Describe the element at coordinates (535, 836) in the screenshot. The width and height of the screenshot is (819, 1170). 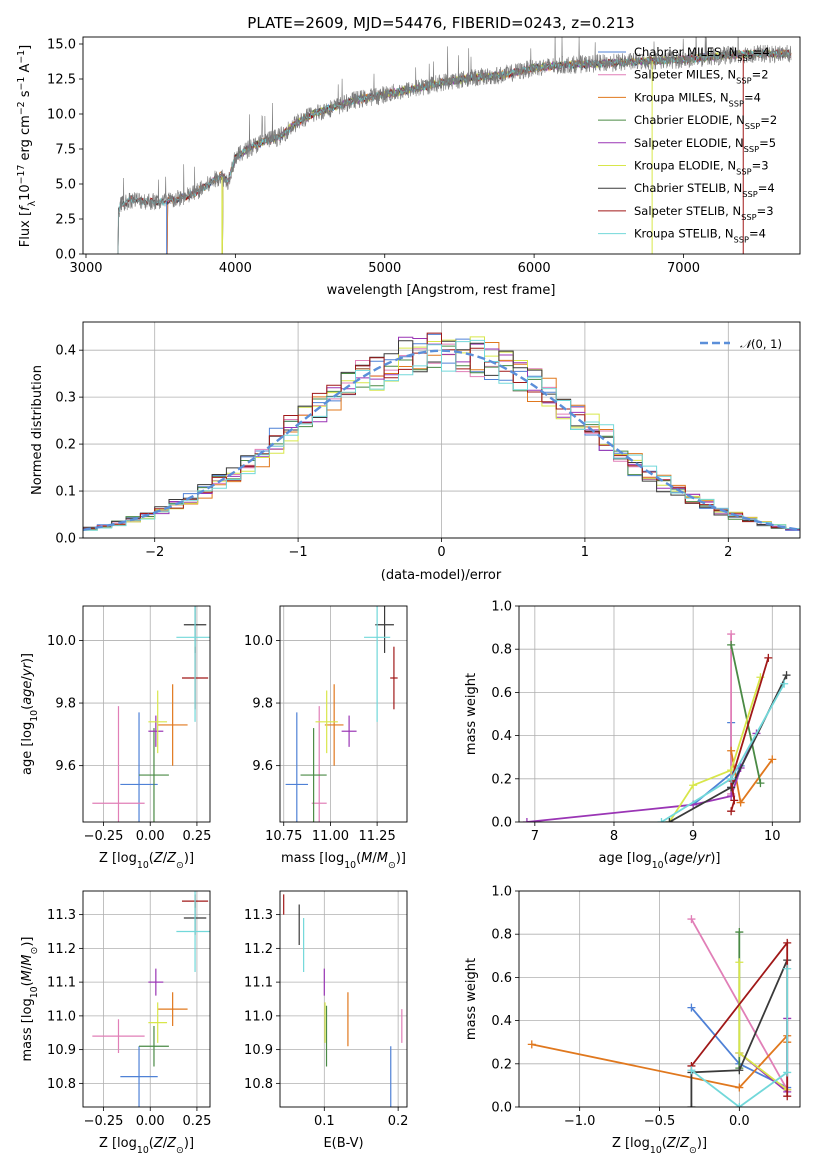
I see `x-tick-label: 7` at that location.